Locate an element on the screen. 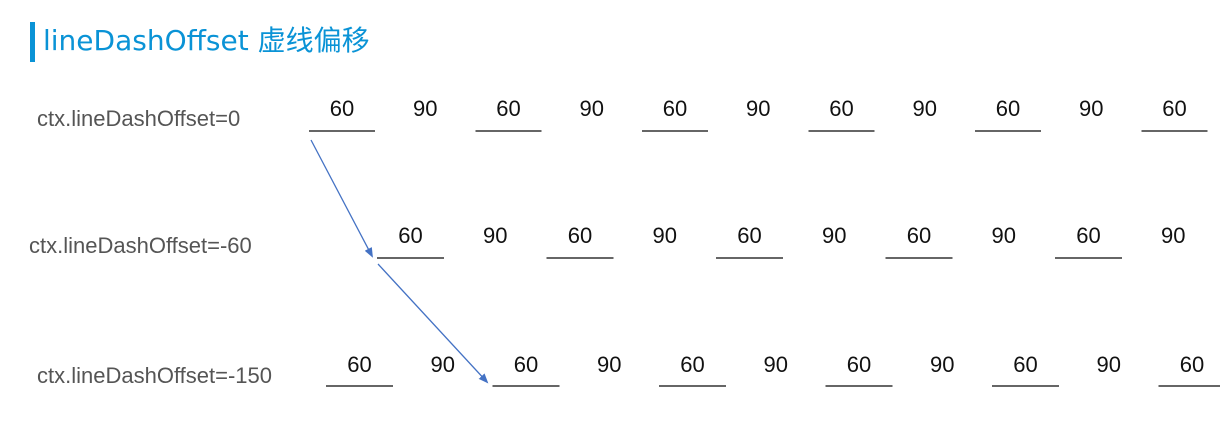  row-label-offset-minus-60: ctx.lineDashOffset=-60 is located at coordinates (140, 245).